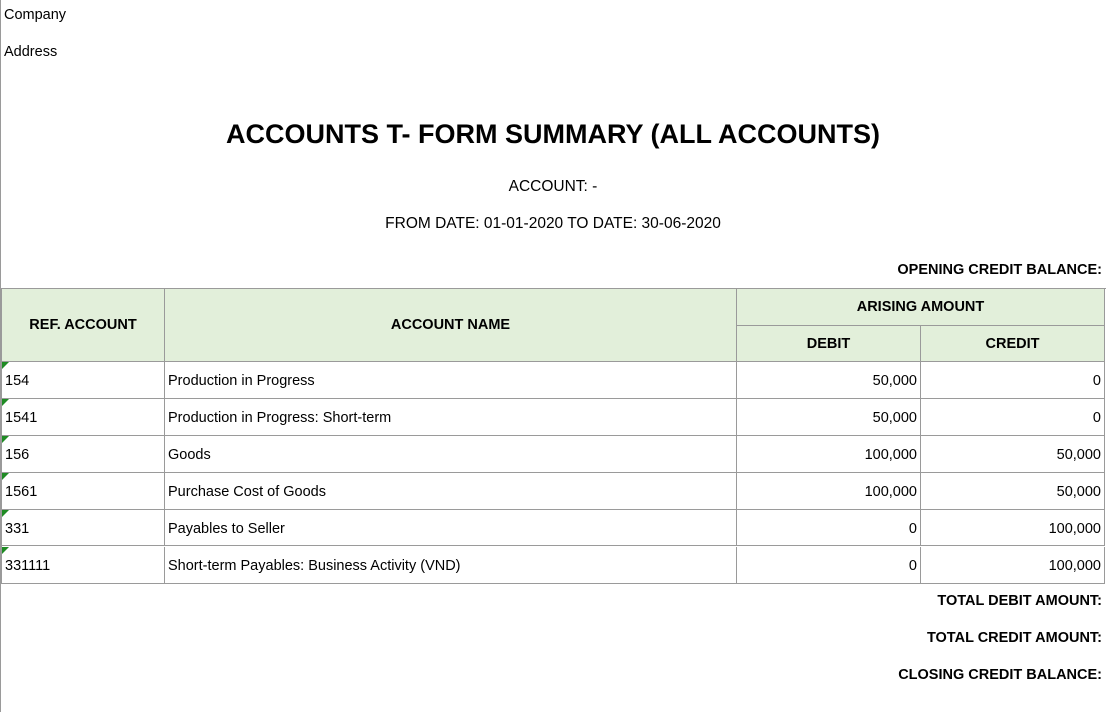 The width and height of the screenshot is (1118, 712). What do you see at coordinates (451, 380) in the screenshot?
I see `name-cell: Production in Progress` at bounding box center [451, 380].